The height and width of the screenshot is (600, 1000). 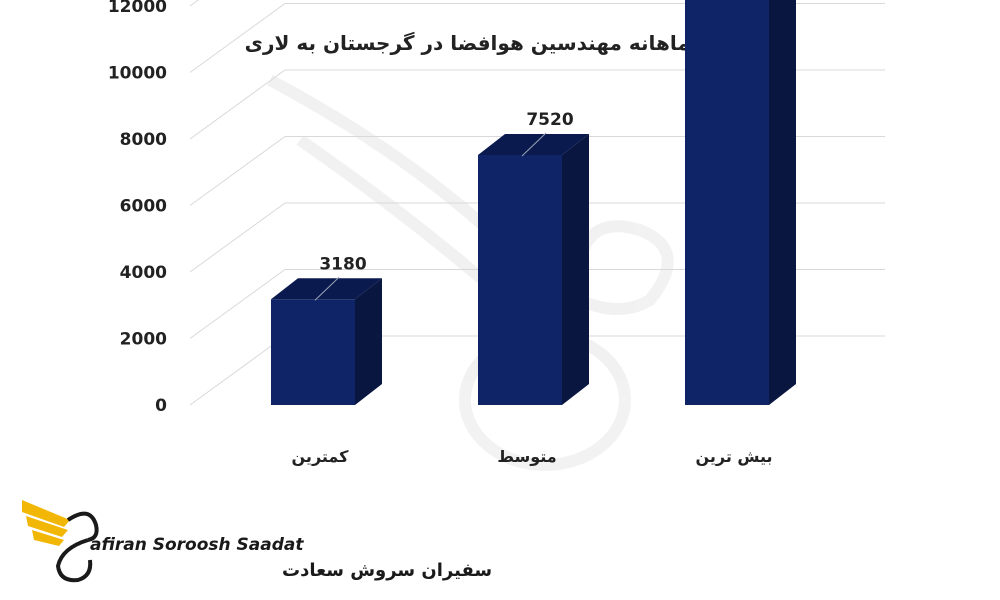 I want to click on y-tick-label: 10000, so click(x=137, y=74).